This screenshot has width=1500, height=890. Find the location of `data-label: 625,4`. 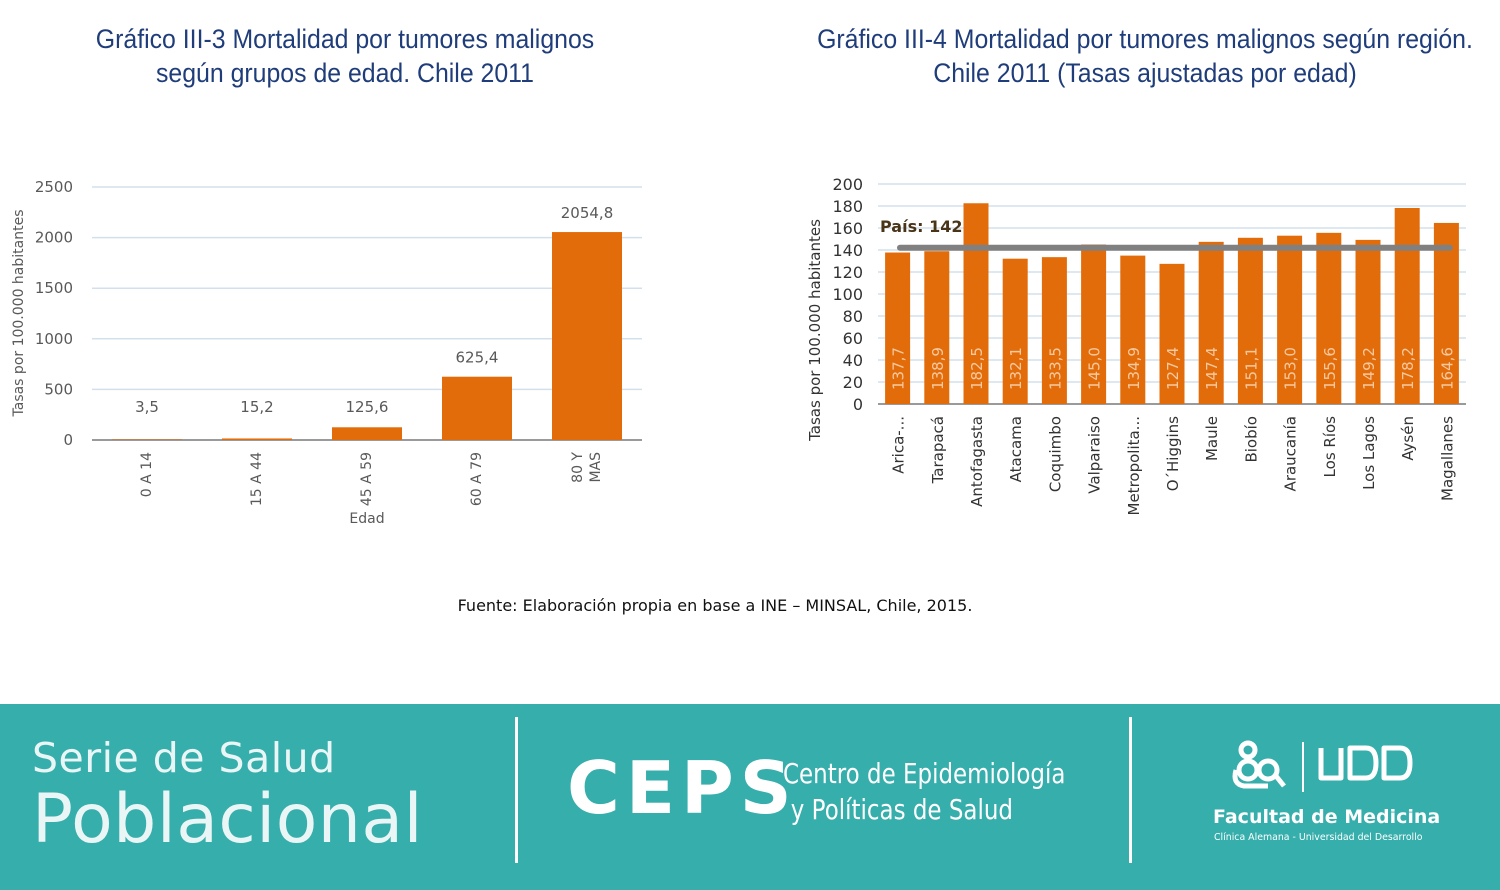

data-label: 625,4 is located at coordinates (477, 358).